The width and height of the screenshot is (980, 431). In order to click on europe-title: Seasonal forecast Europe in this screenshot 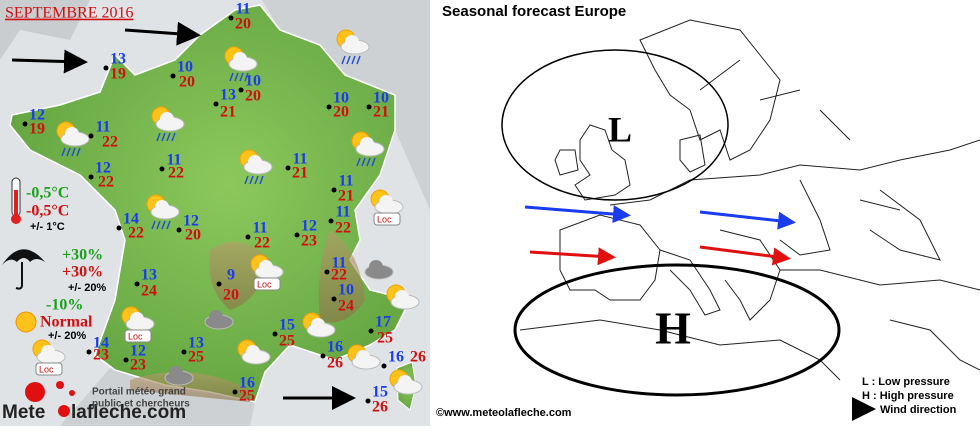, I will do `click(534, 11)`.